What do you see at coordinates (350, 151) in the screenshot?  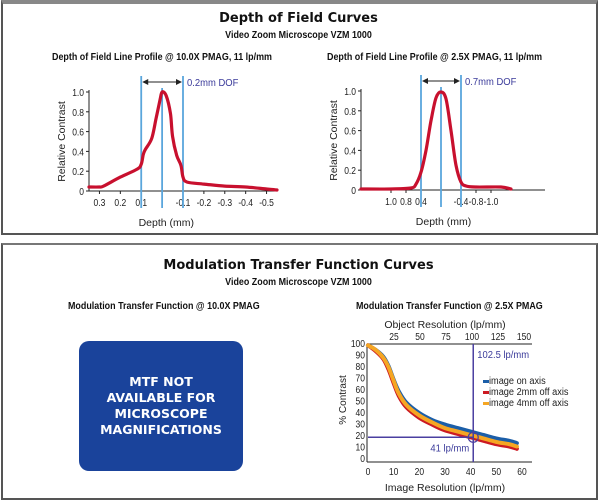 I see `dof2-y-tick-label: 0.4` at bounding box center [350, 151].